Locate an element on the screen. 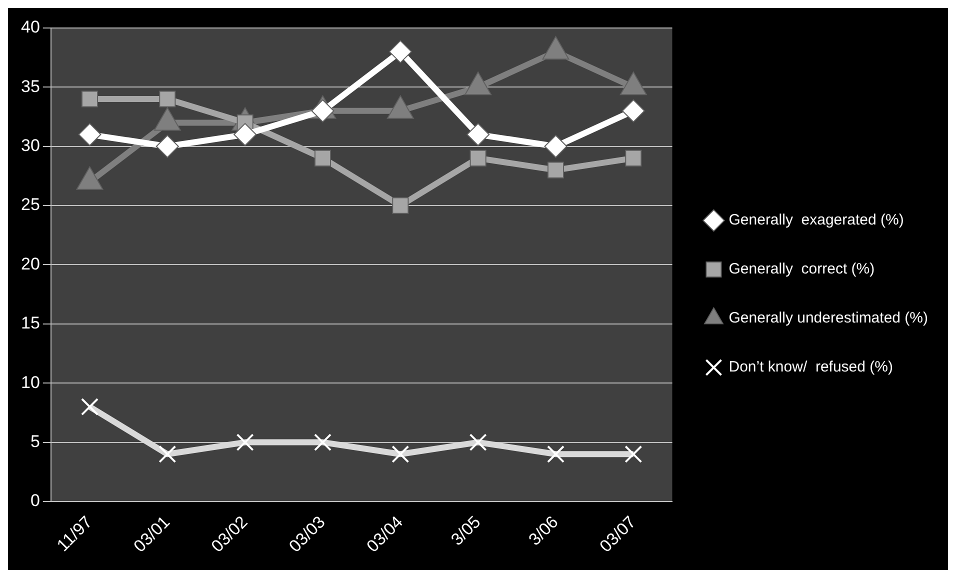 Image resolution: width=956 pixels, height=578 pixels. y-tick-label: 0 is located at coordinates (35, 500).